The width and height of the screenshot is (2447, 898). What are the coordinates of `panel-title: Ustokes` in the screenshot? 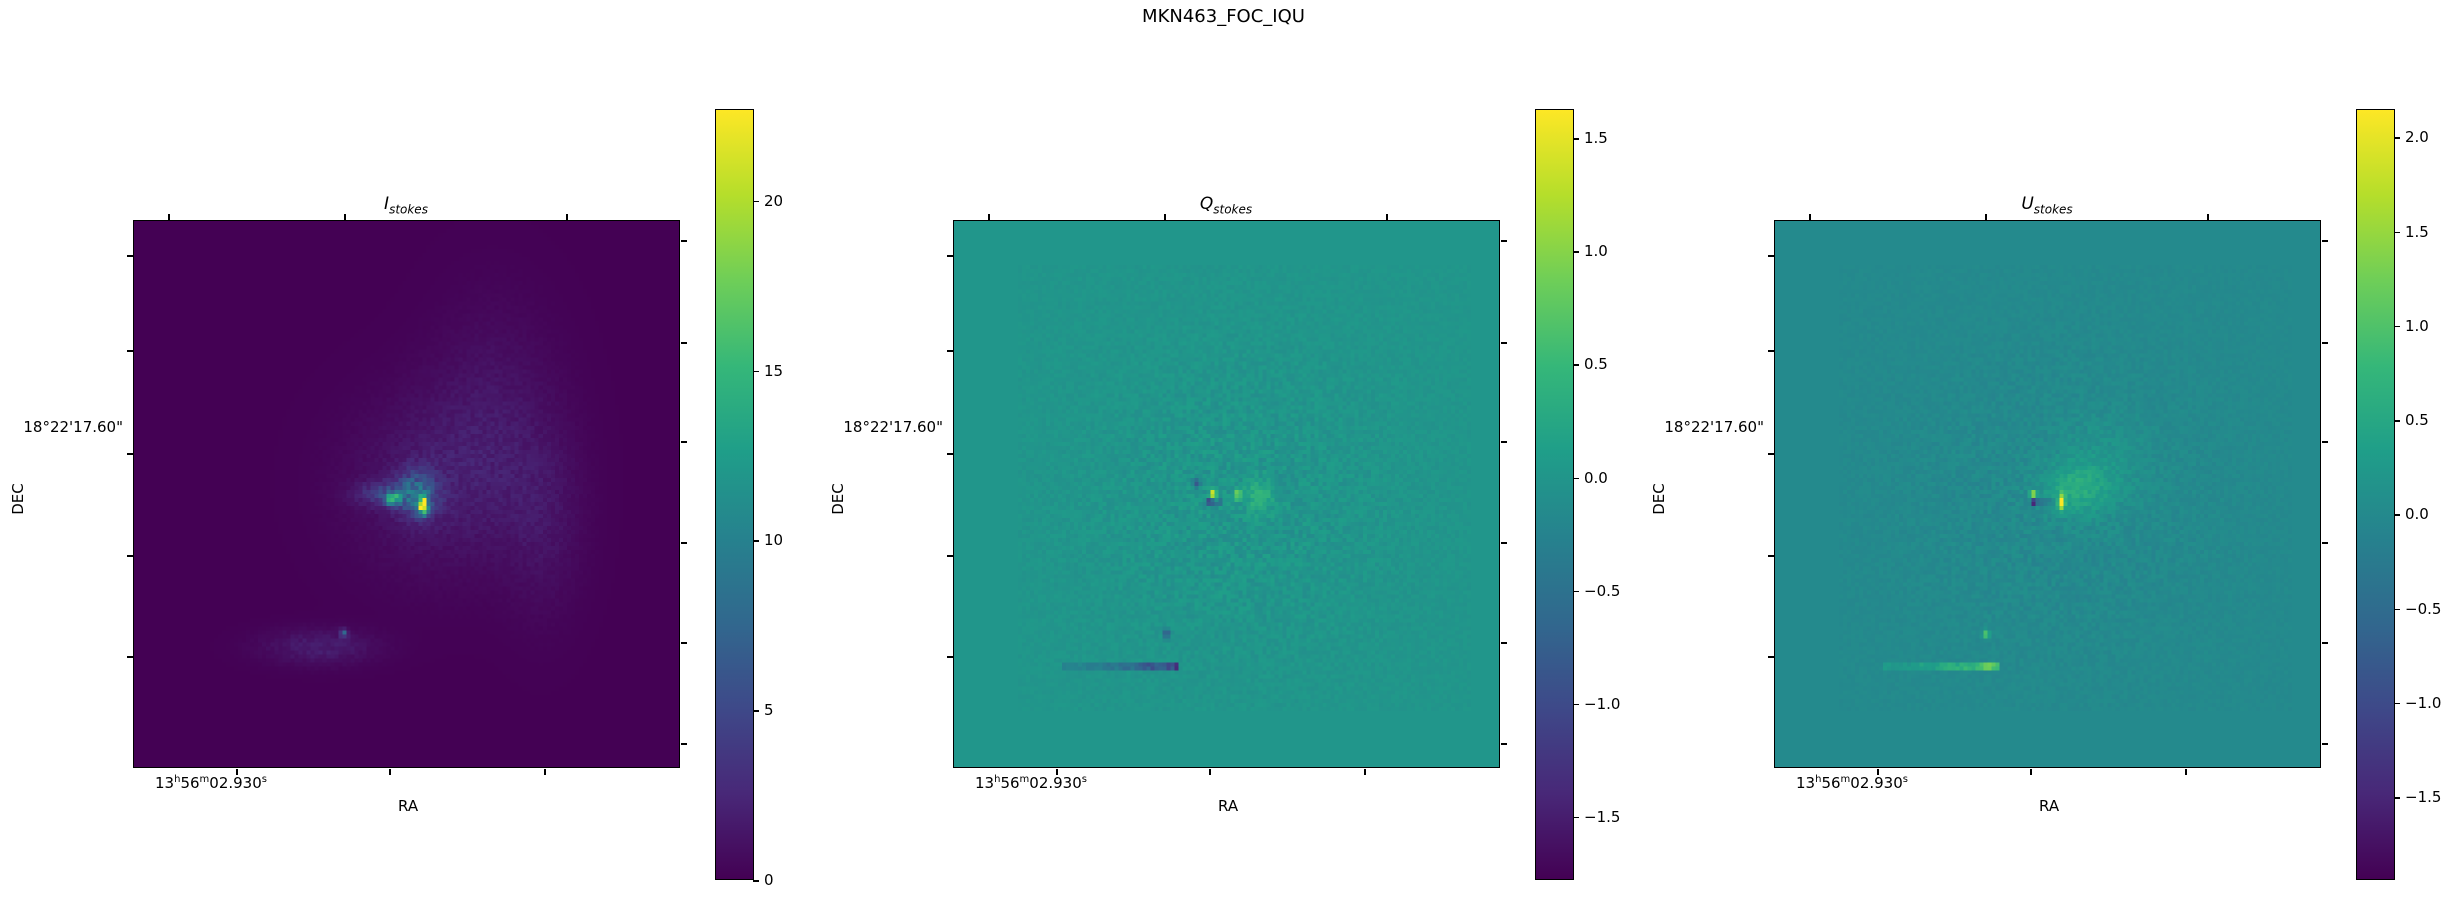 It's located at (2047, 205).